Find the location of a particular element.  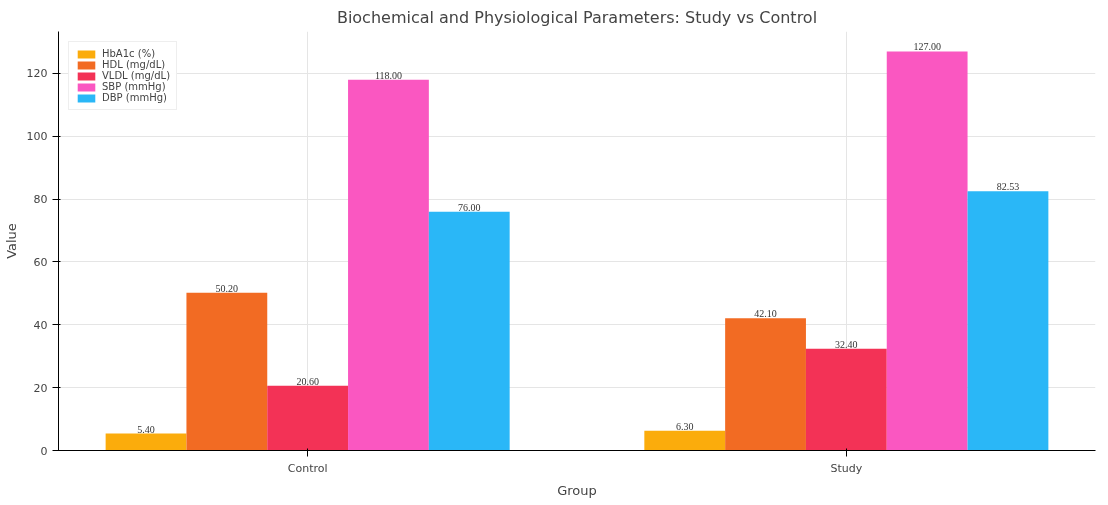

data-label: 127.00 is located at coordinates (927, 47).